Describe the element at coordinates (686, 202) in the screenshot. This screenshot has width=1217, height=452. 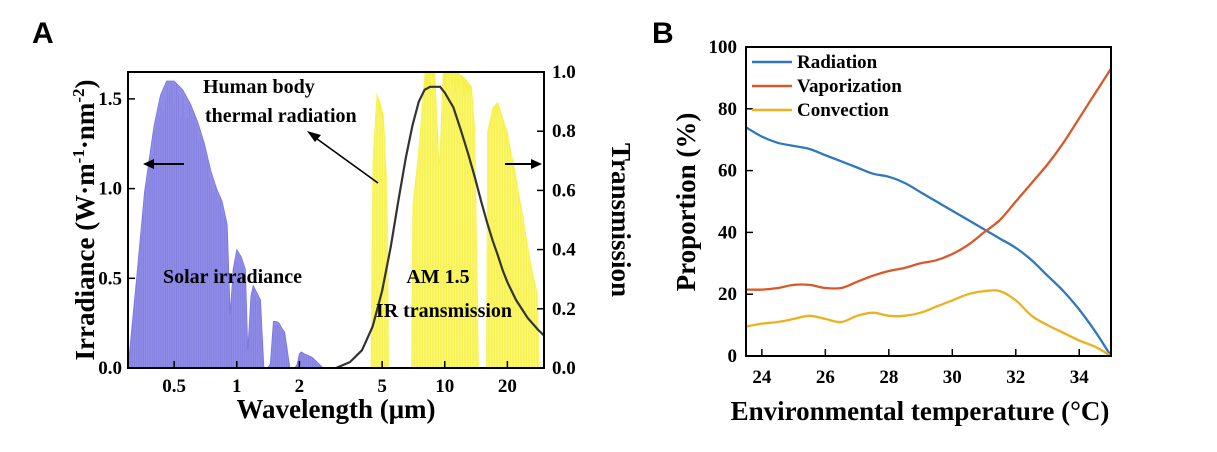
I see `panel-b-y-axis-title: Proportion (%)` at that location.